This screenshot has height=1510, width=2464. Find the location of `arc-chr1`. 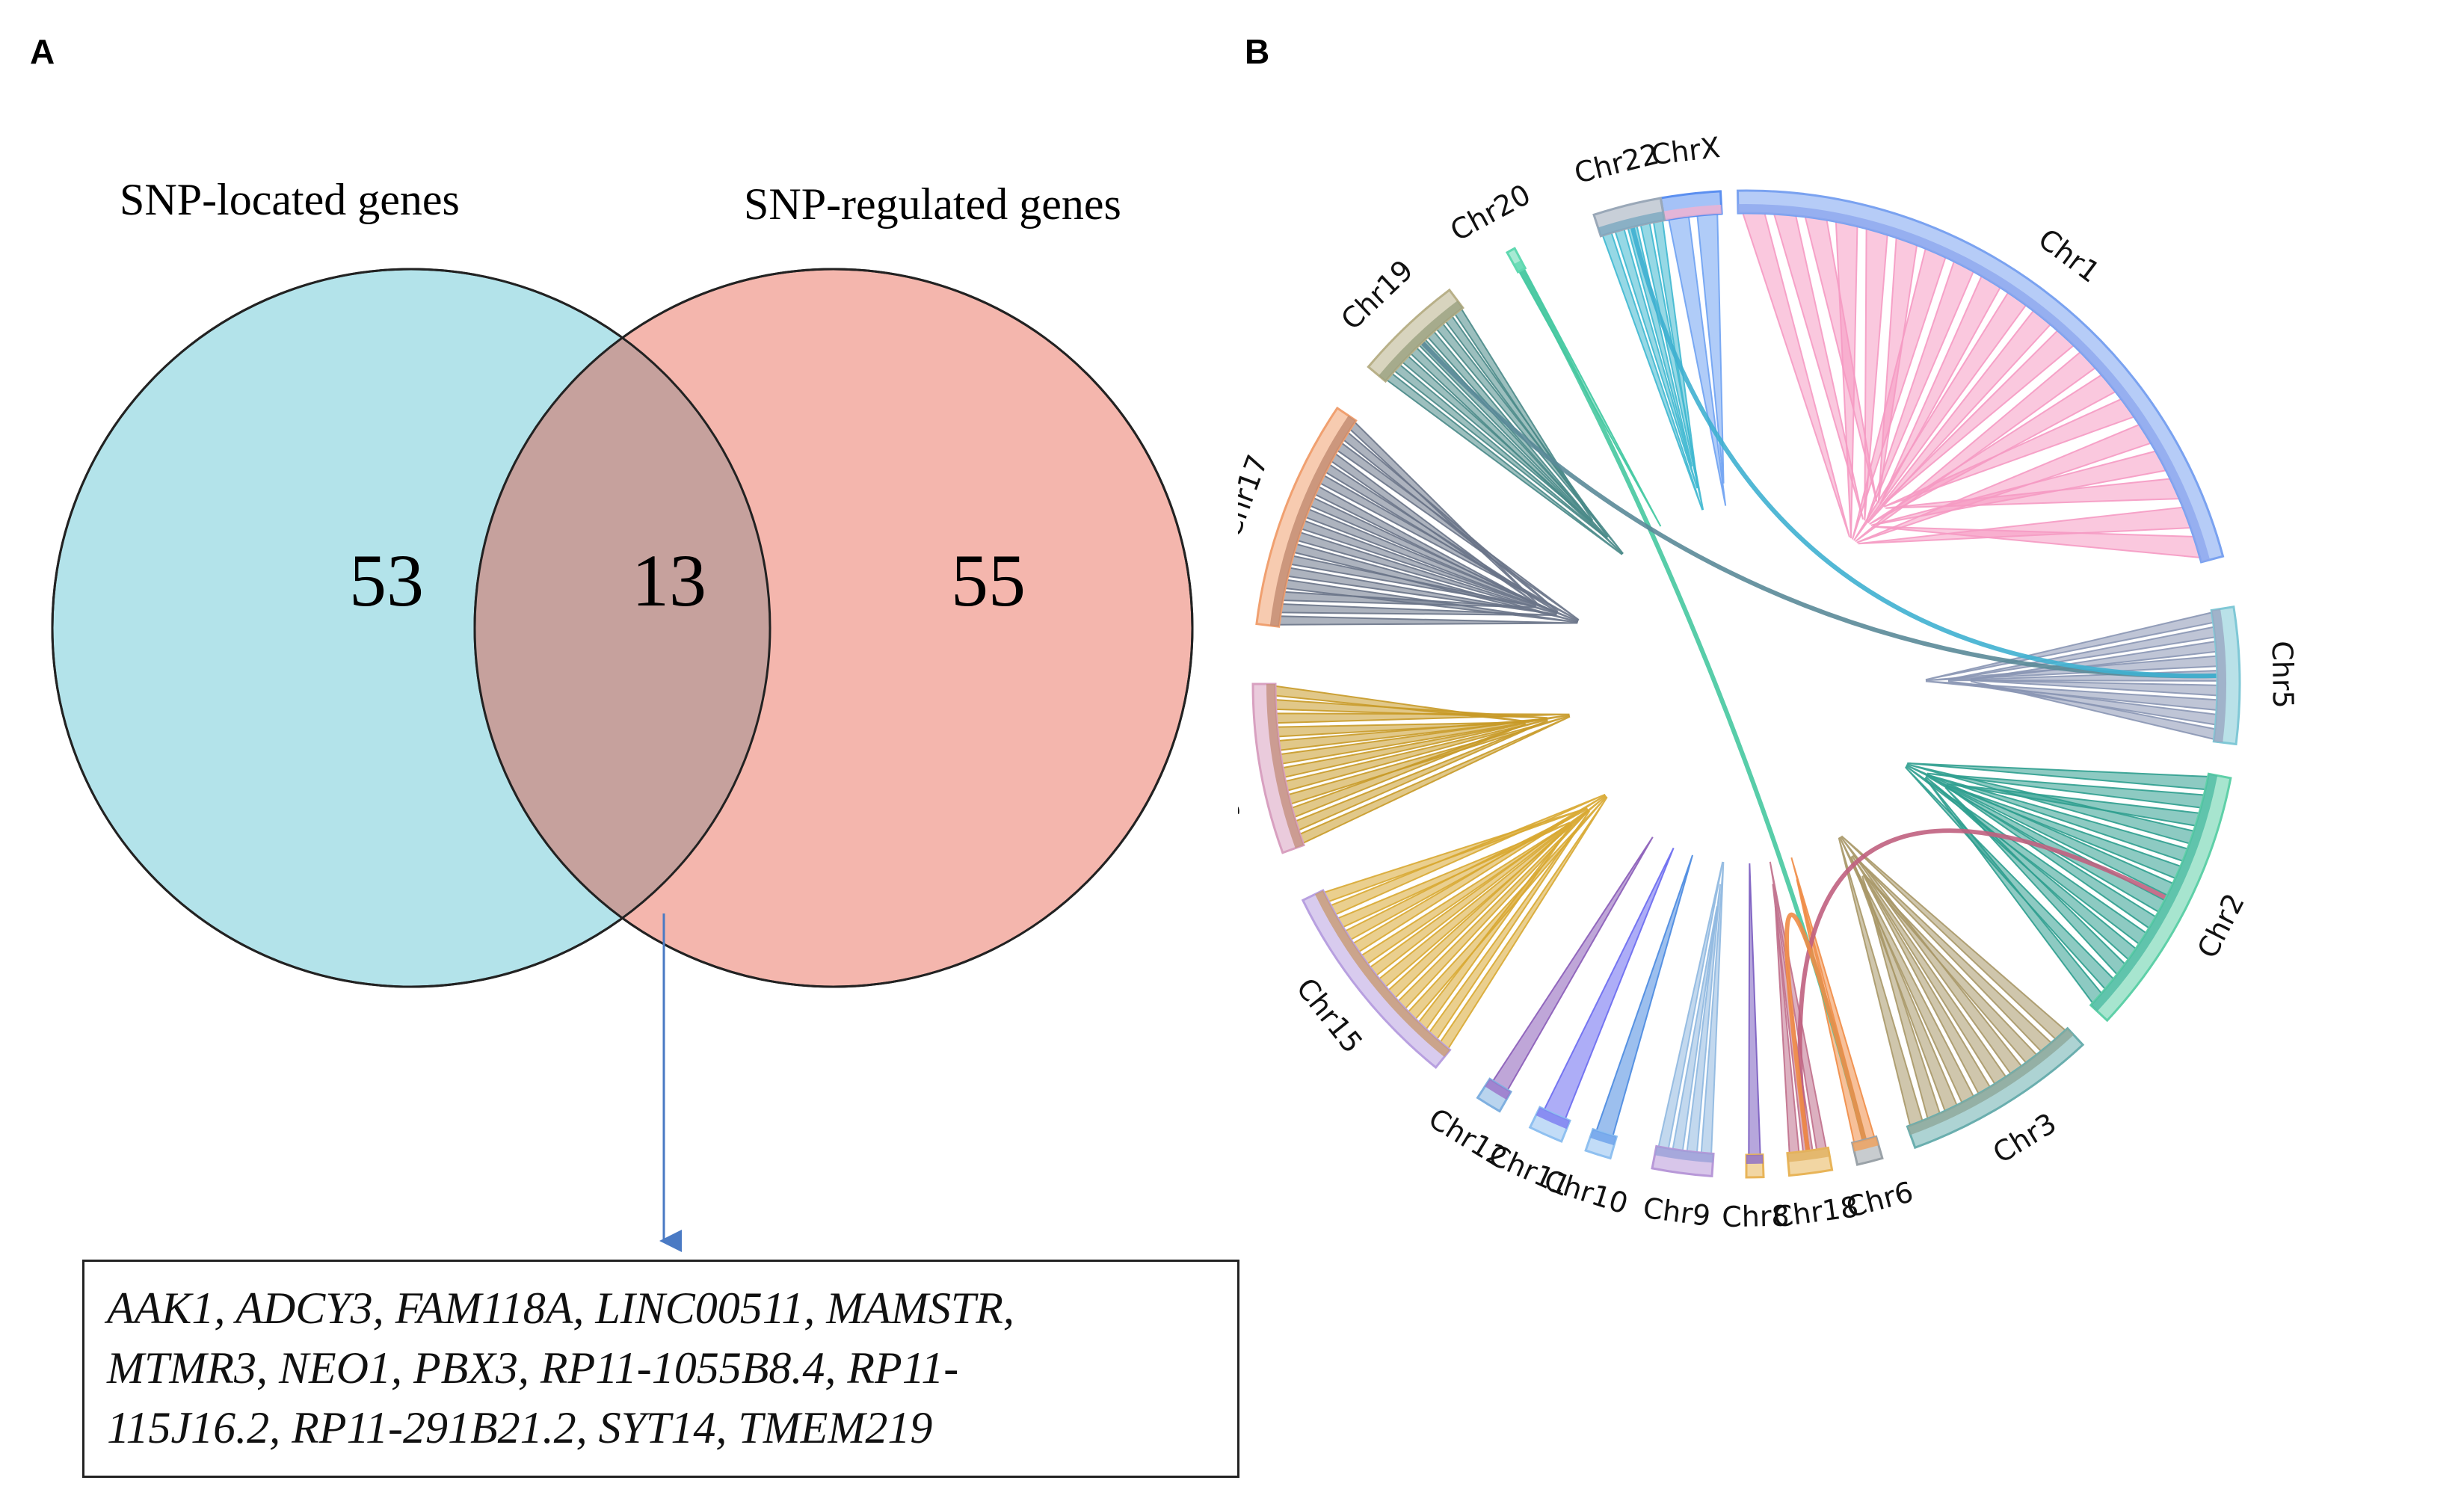

arc-chr1 is located at coordinates (1980, 376).